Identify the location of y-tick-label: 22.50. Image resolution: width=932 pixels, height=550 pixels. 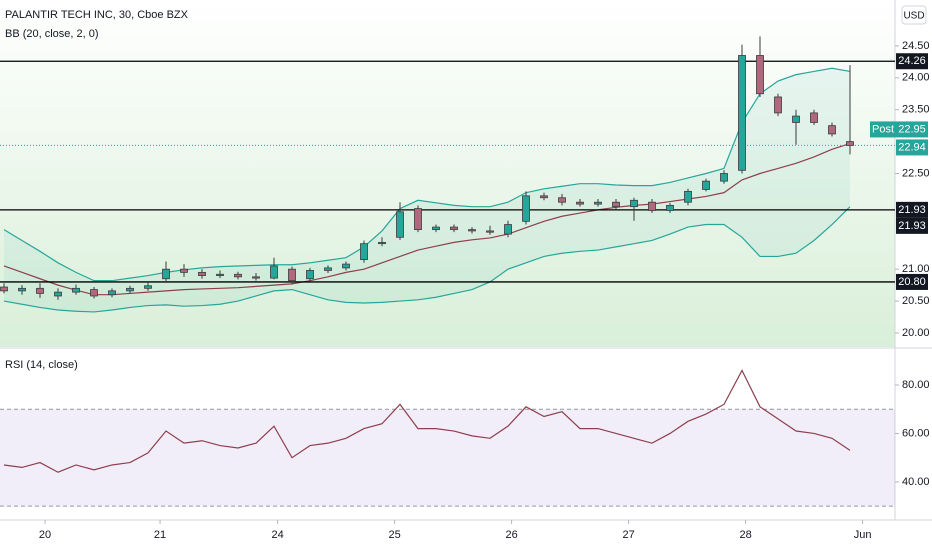
(916, 173).